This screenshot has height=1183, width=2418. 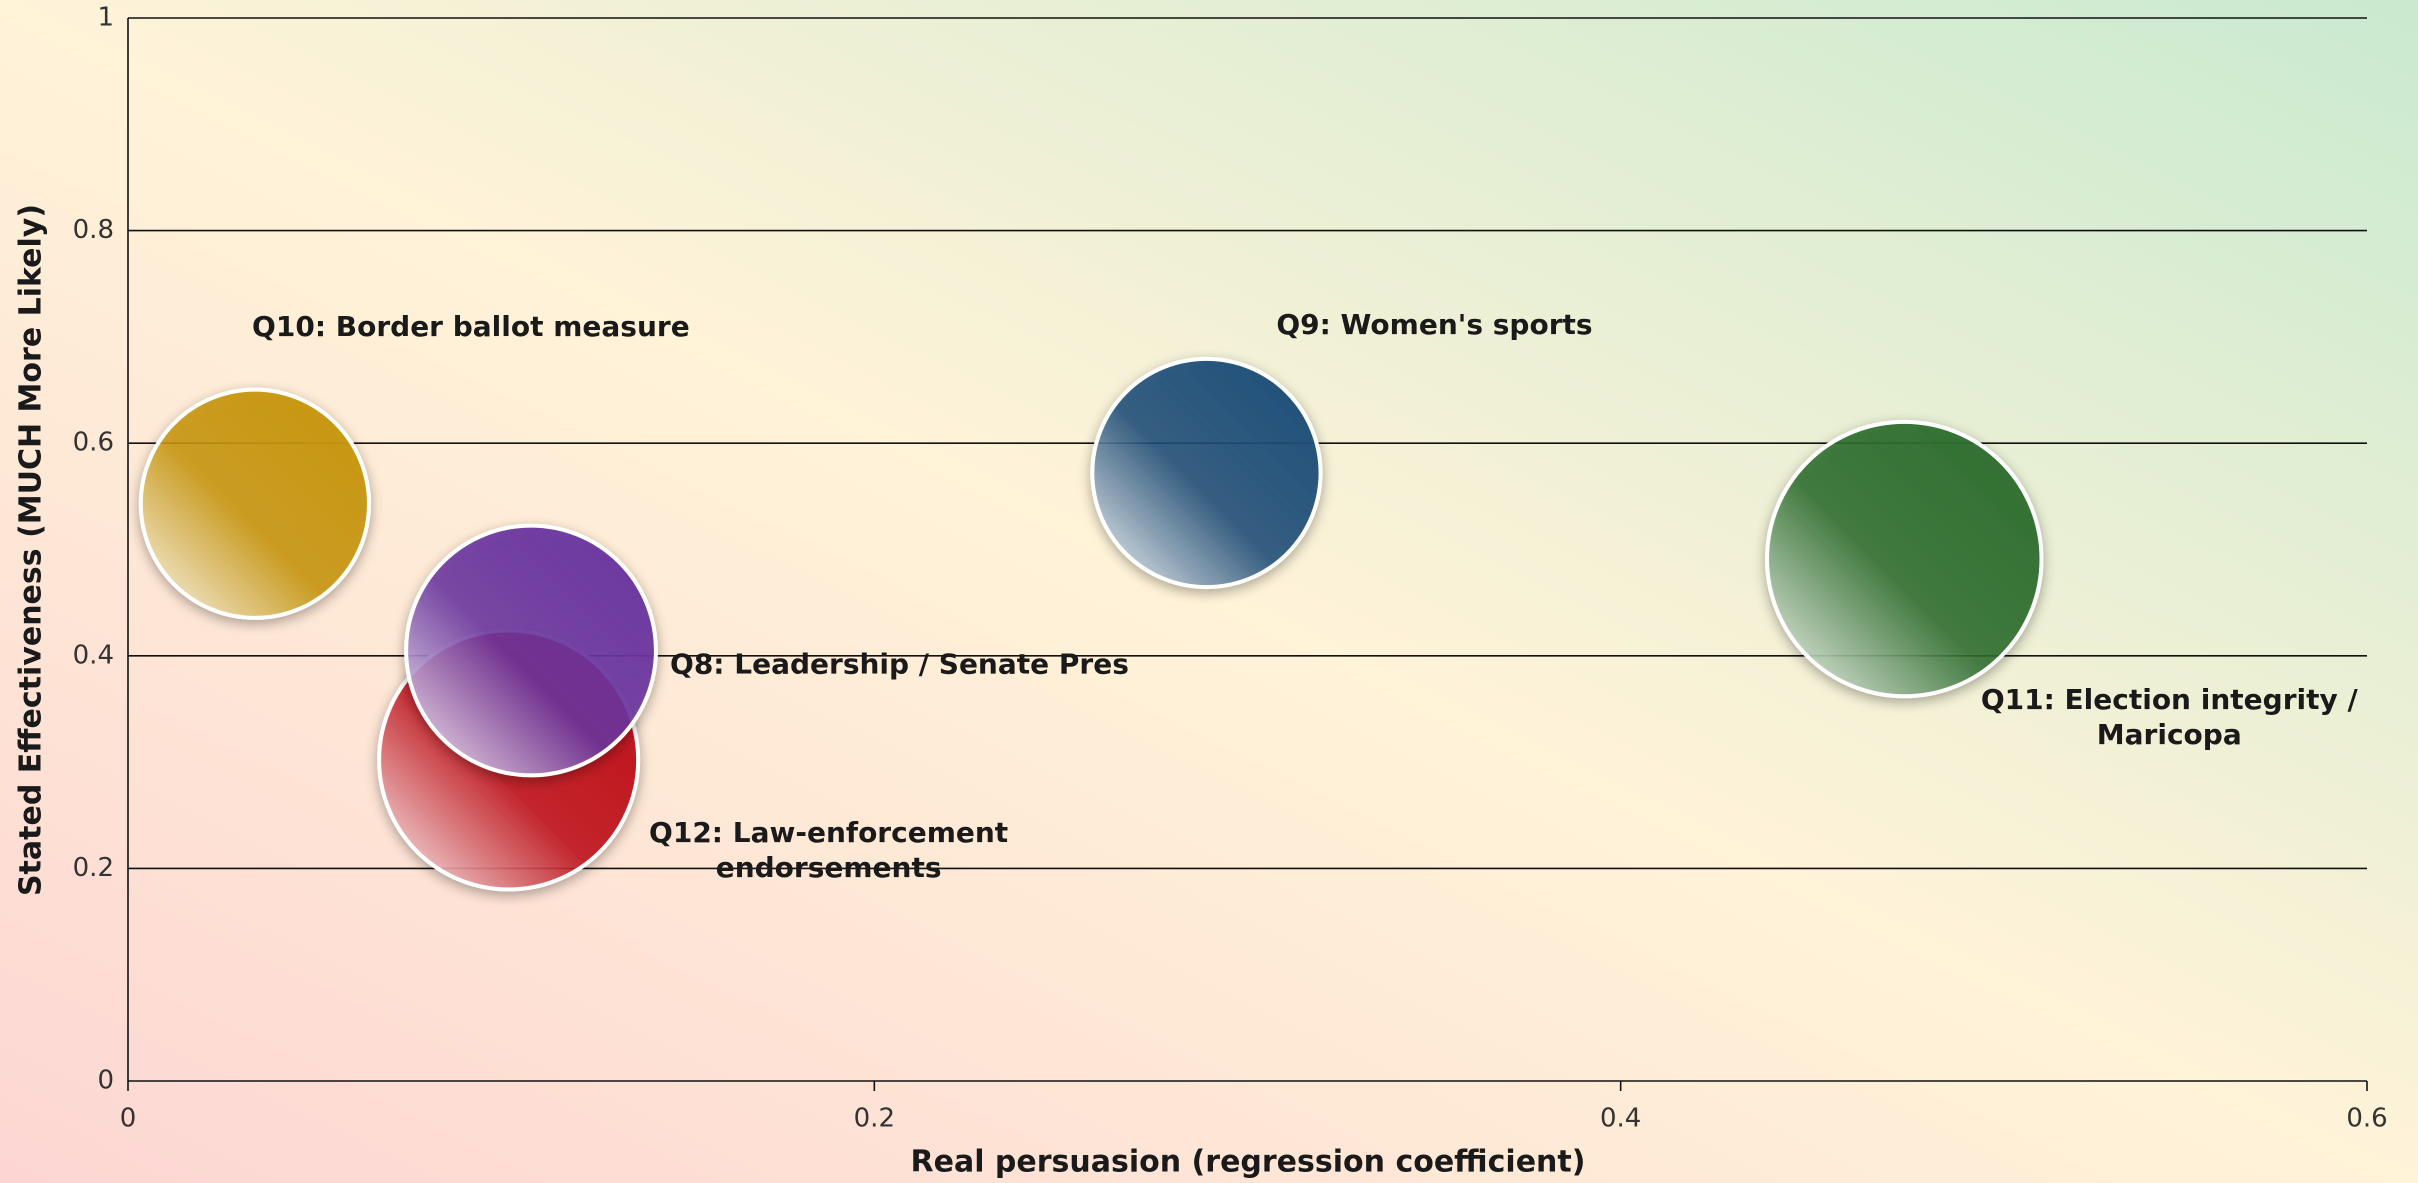 What do you see at coordinates (93, 868) in the screenshot?
I see `y-tick-label: 0.2` at bounding box center [93, 868].